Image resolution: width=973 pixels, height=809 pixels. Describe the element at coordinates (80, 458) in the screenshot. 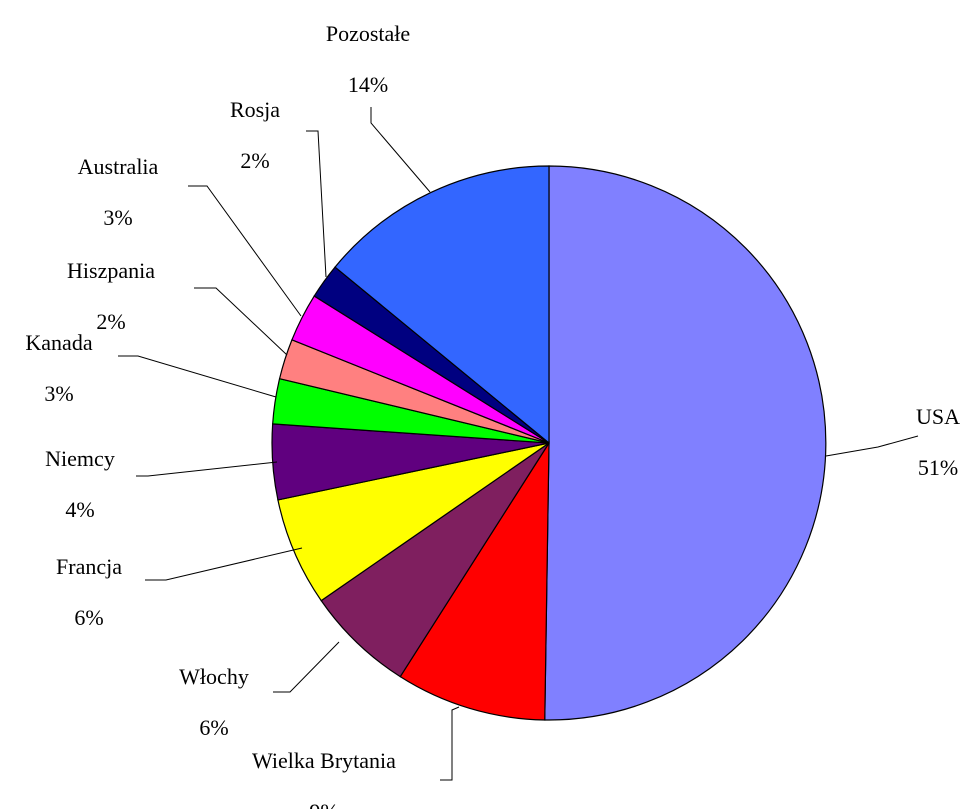

I see `slice-label: Niemcy` at that location.